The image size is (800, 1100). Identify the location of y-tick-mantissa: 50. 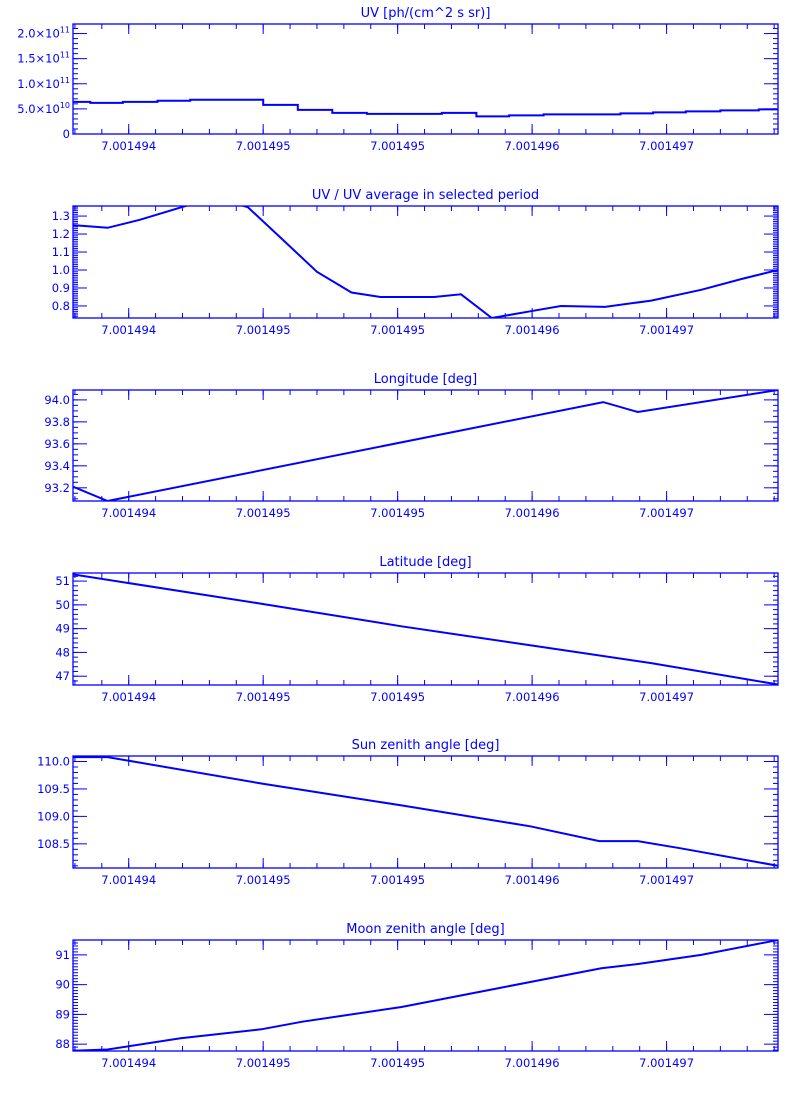
(62, 605).